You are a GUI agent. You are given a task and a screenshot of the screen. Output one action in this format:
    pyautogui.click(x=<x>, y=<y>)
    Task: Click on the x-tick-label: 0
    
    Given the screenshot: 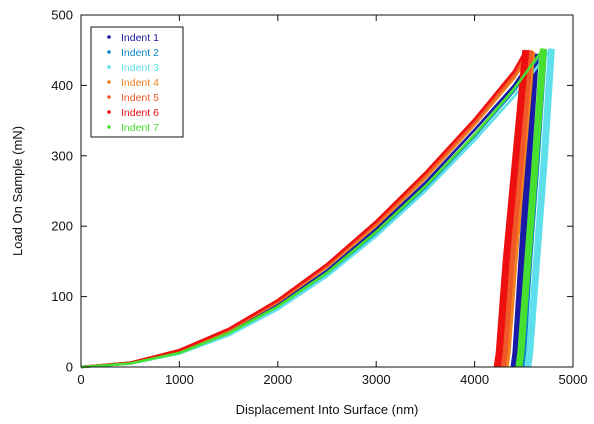 What is the action you would take?
    pyautogui.click(x=80, y=379)
    